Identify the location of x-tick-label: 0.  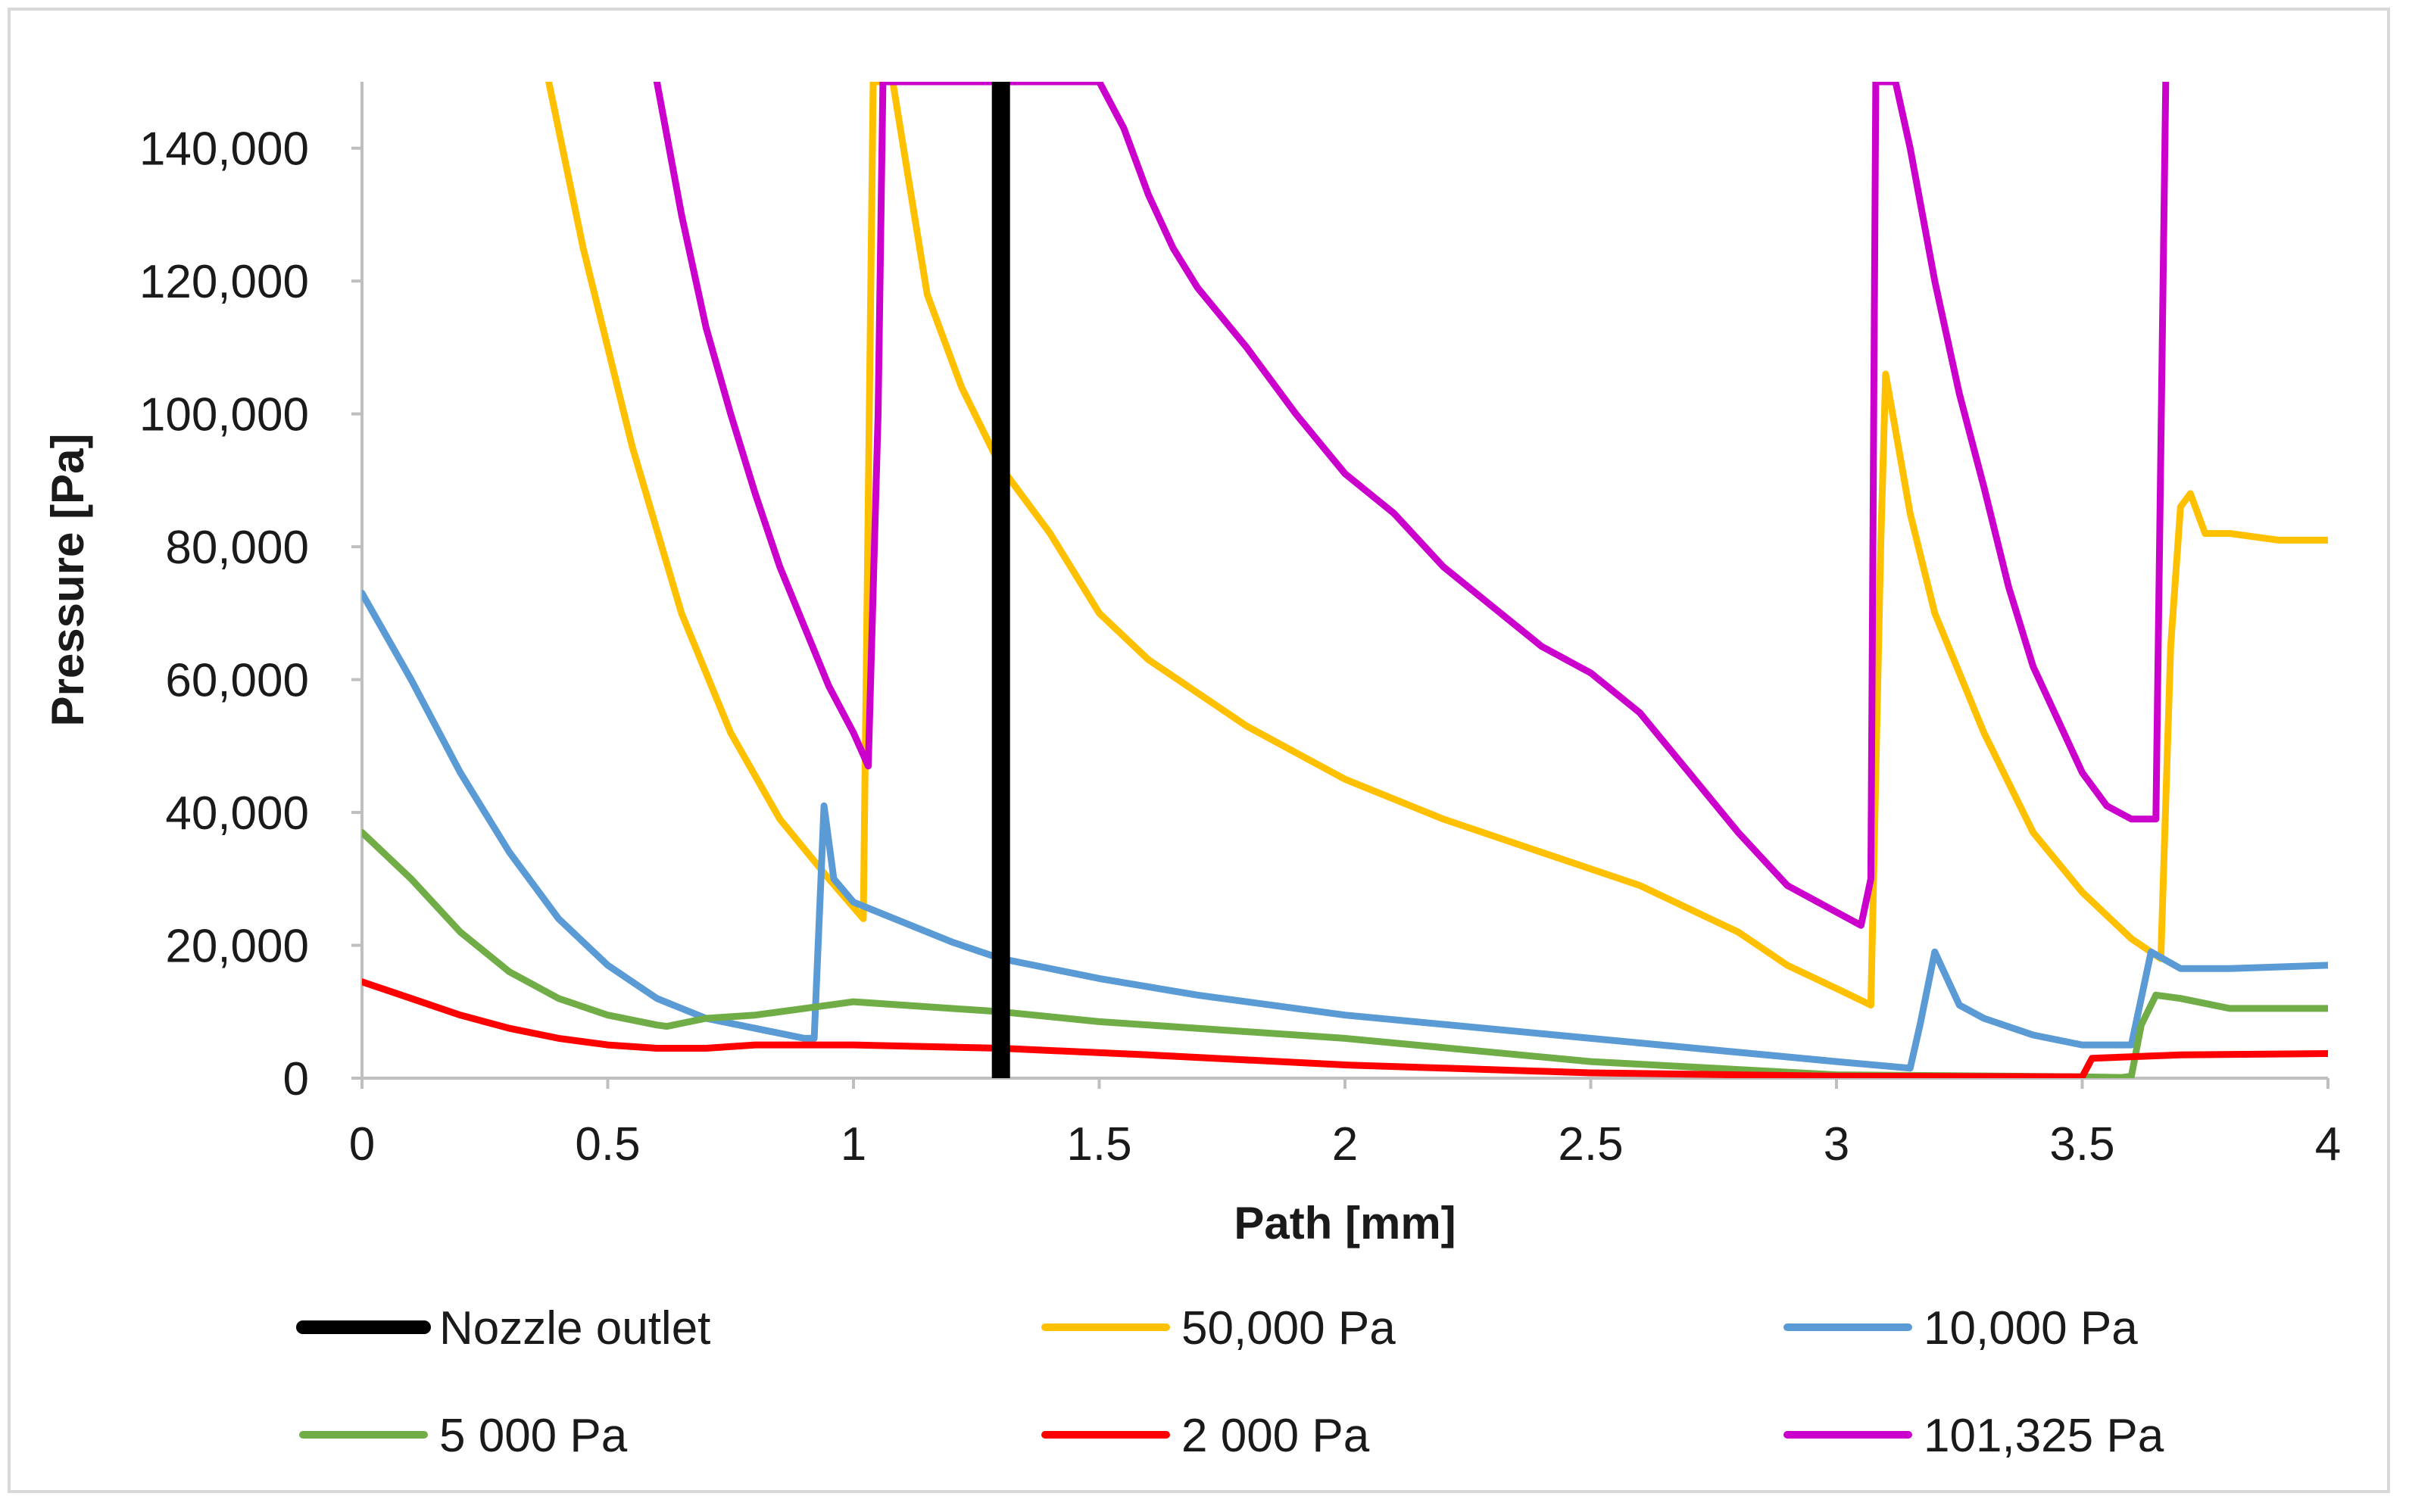
(362, 1144).